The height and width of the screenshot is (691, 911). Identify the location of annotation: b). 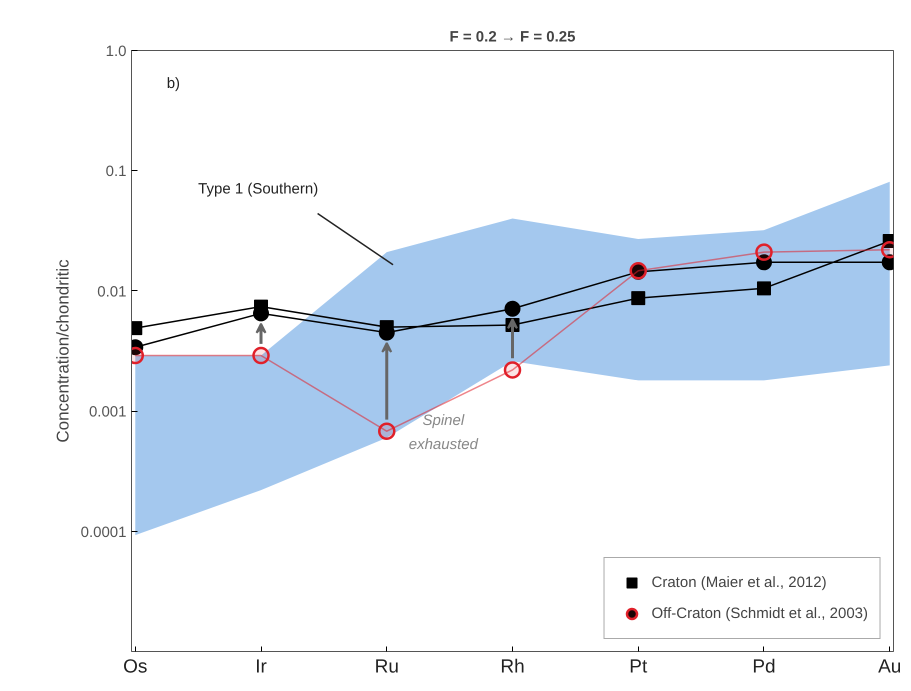
(173, 83).